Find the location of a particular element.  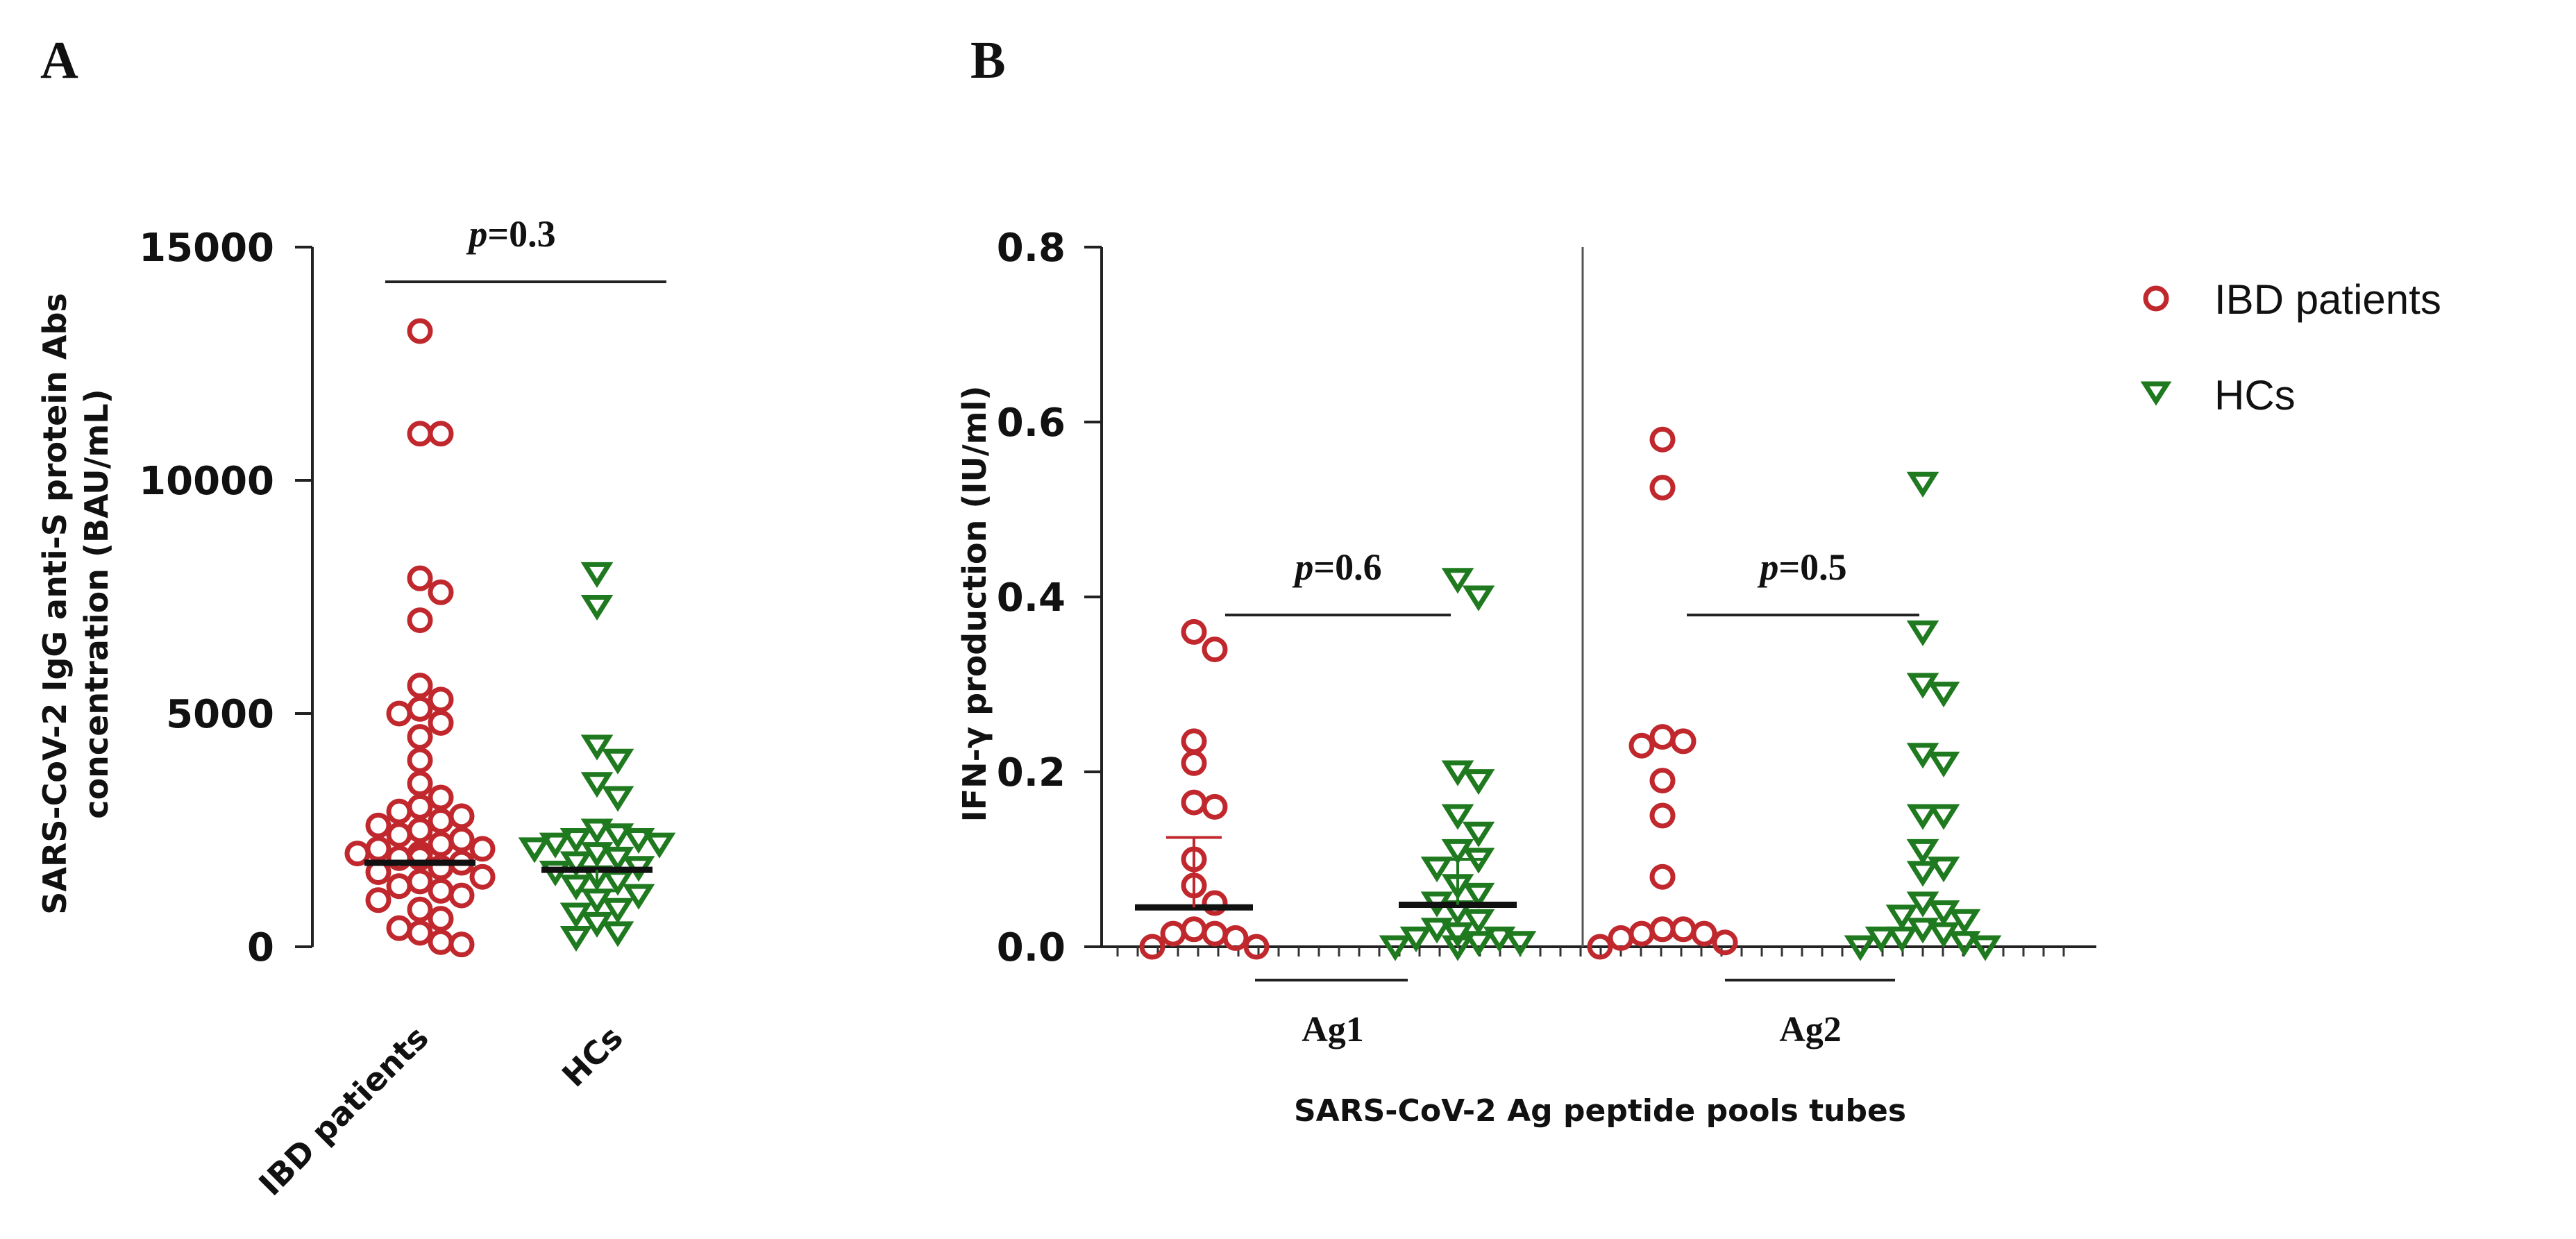

legend-marker-triangle-icon is located at coordinates (2156, 393).